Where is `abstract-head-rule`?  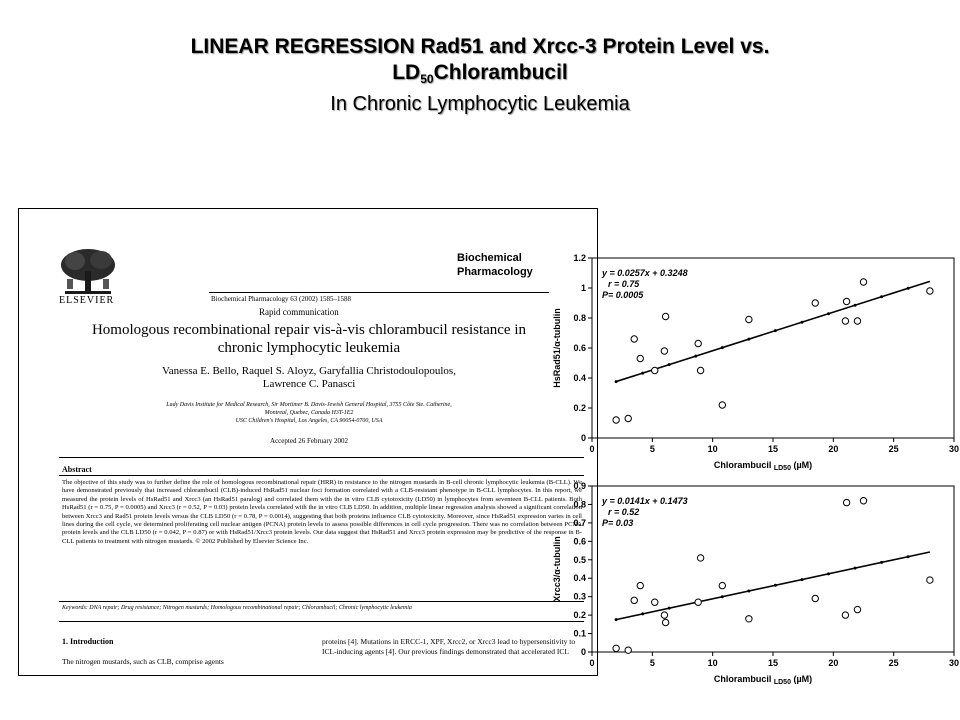
abstract-head-rule is located at coordinates (321, 475).